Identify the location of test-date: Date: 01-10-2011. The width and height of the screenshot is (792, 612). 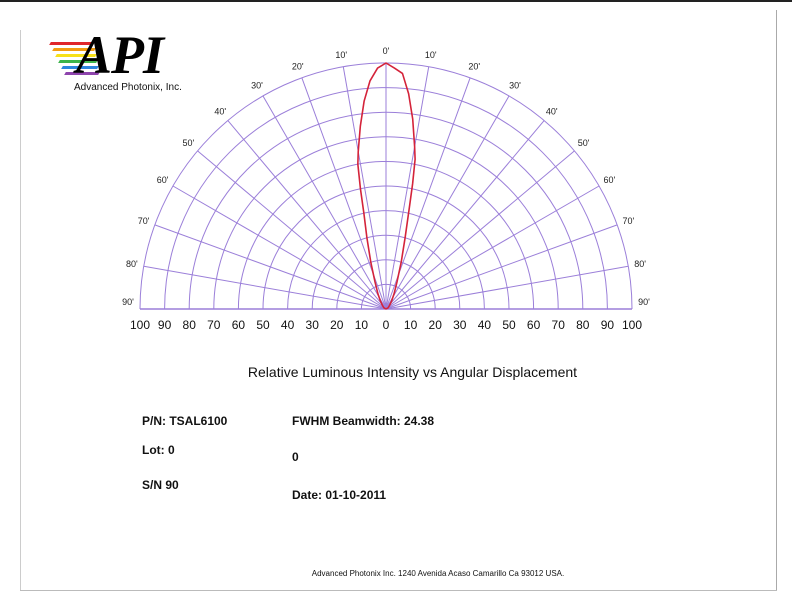
(339, 495).